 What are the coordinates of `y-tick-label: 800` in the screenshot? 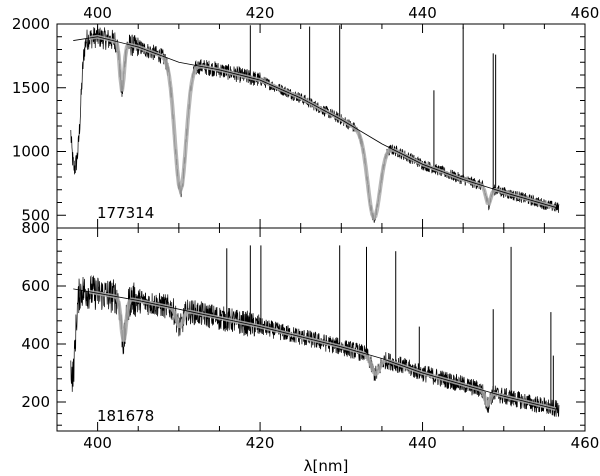 It's located at (35, 228).